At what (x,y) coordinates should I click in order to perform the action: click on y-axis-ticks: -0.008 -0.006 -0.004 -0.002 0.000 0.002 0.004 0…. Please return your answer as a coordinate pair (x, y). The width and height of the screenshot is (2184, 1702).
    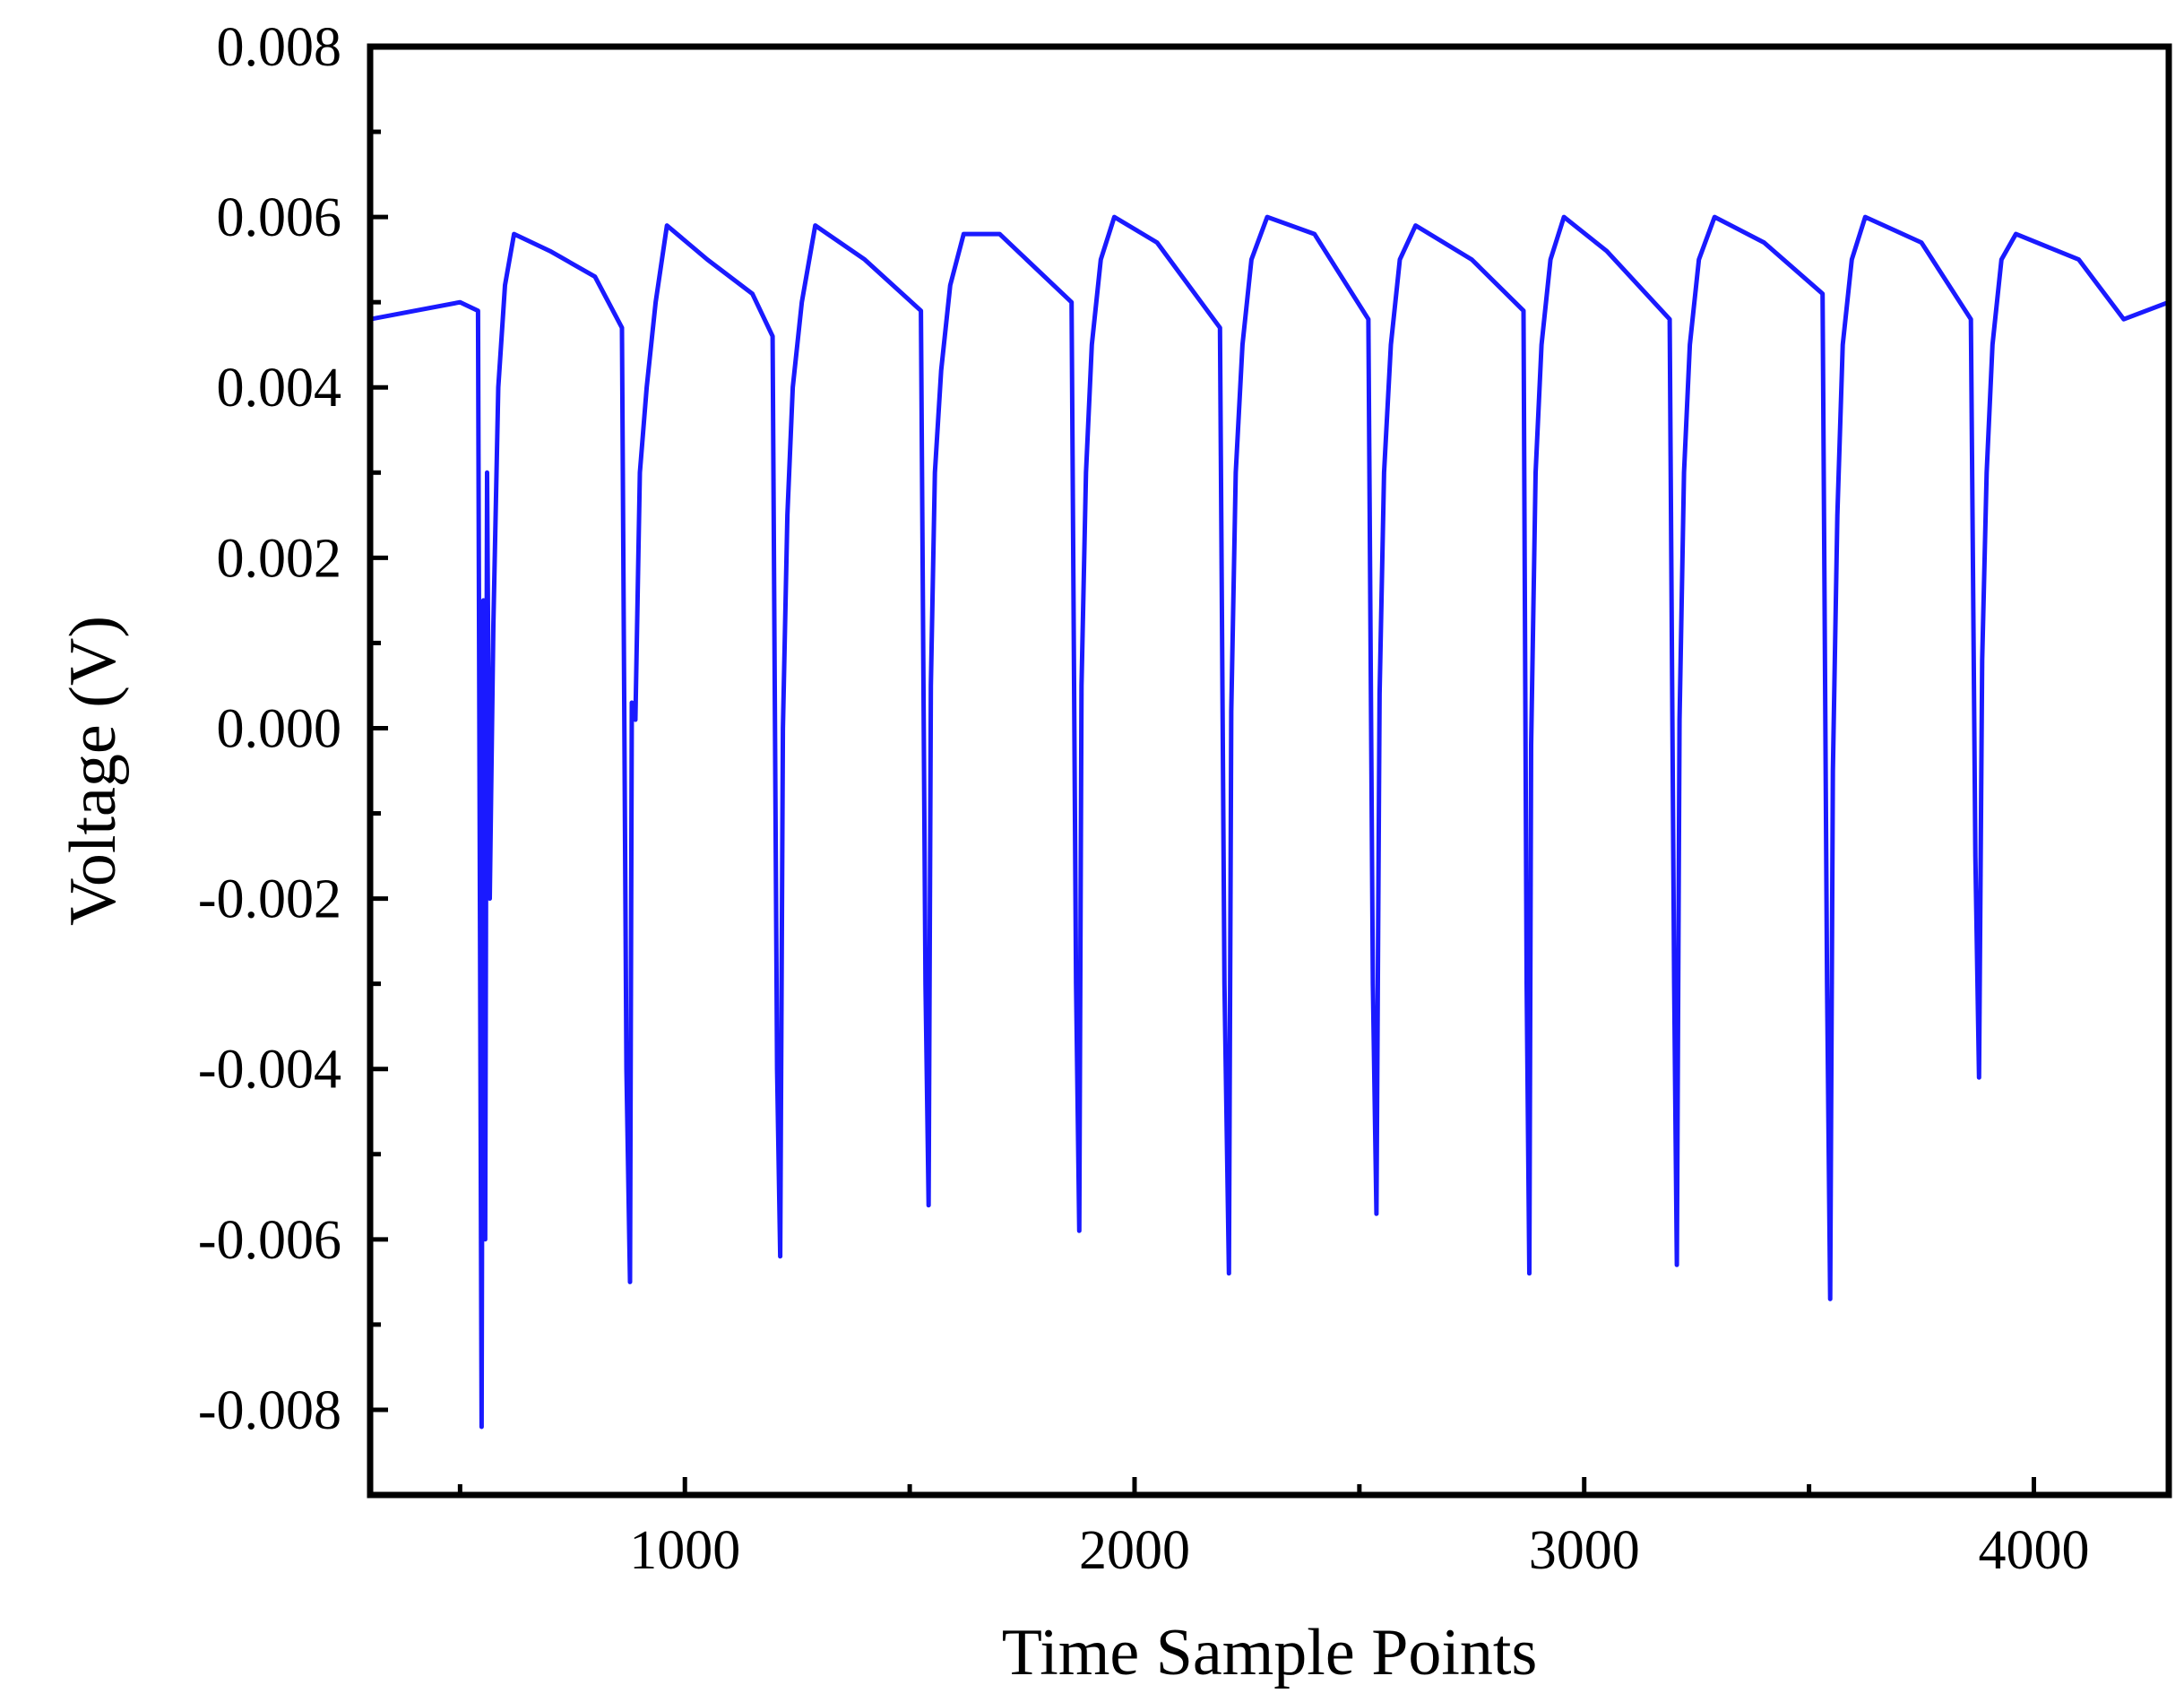
    Looking at the image, I should click on (293, 729).